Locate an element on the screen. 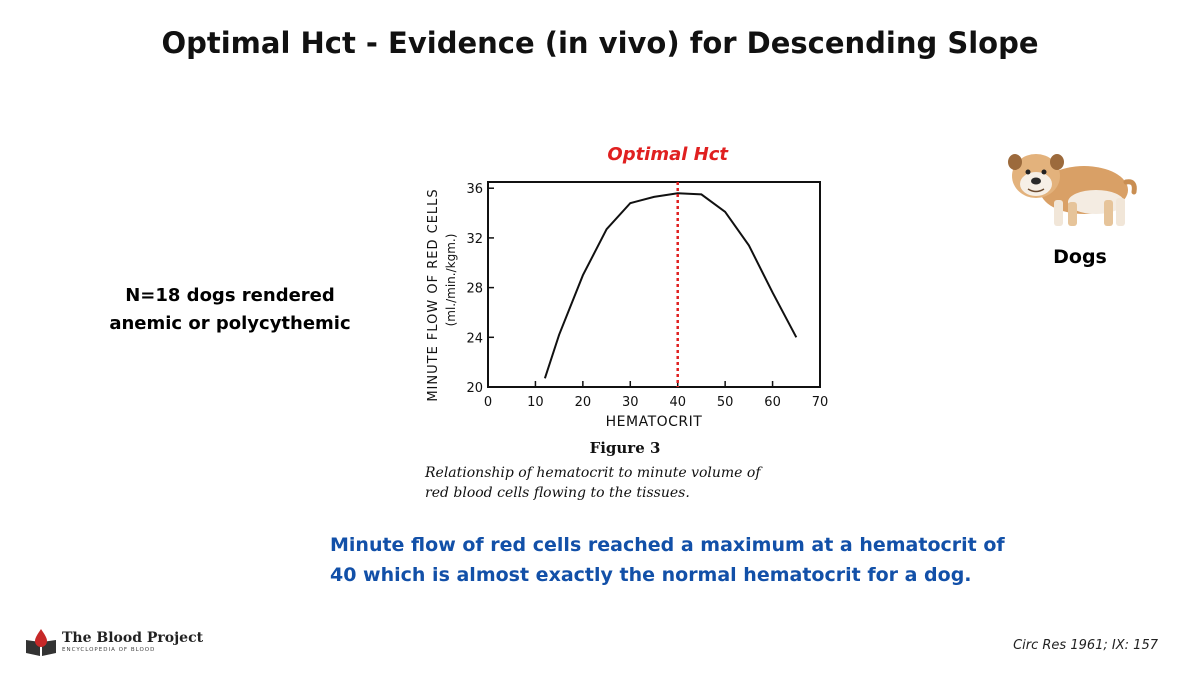 This screenshot has height=675, width=1200. y-tick-label: 24 is located at coordinates (474, 338).